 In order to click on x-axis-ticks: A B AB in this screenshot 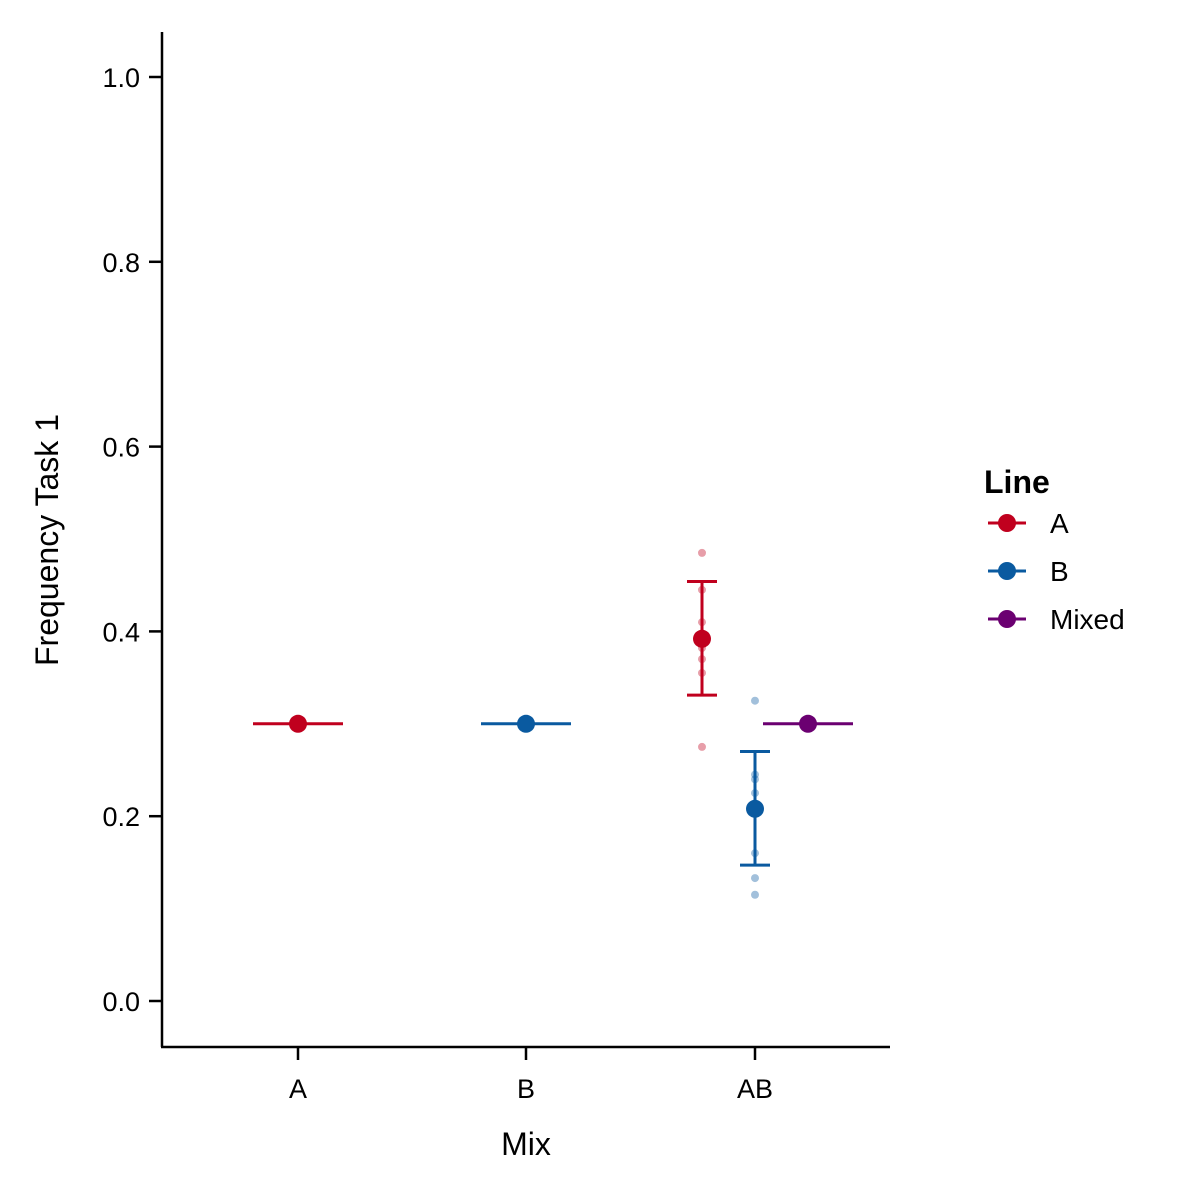, I will do `click(531, 1075)`.